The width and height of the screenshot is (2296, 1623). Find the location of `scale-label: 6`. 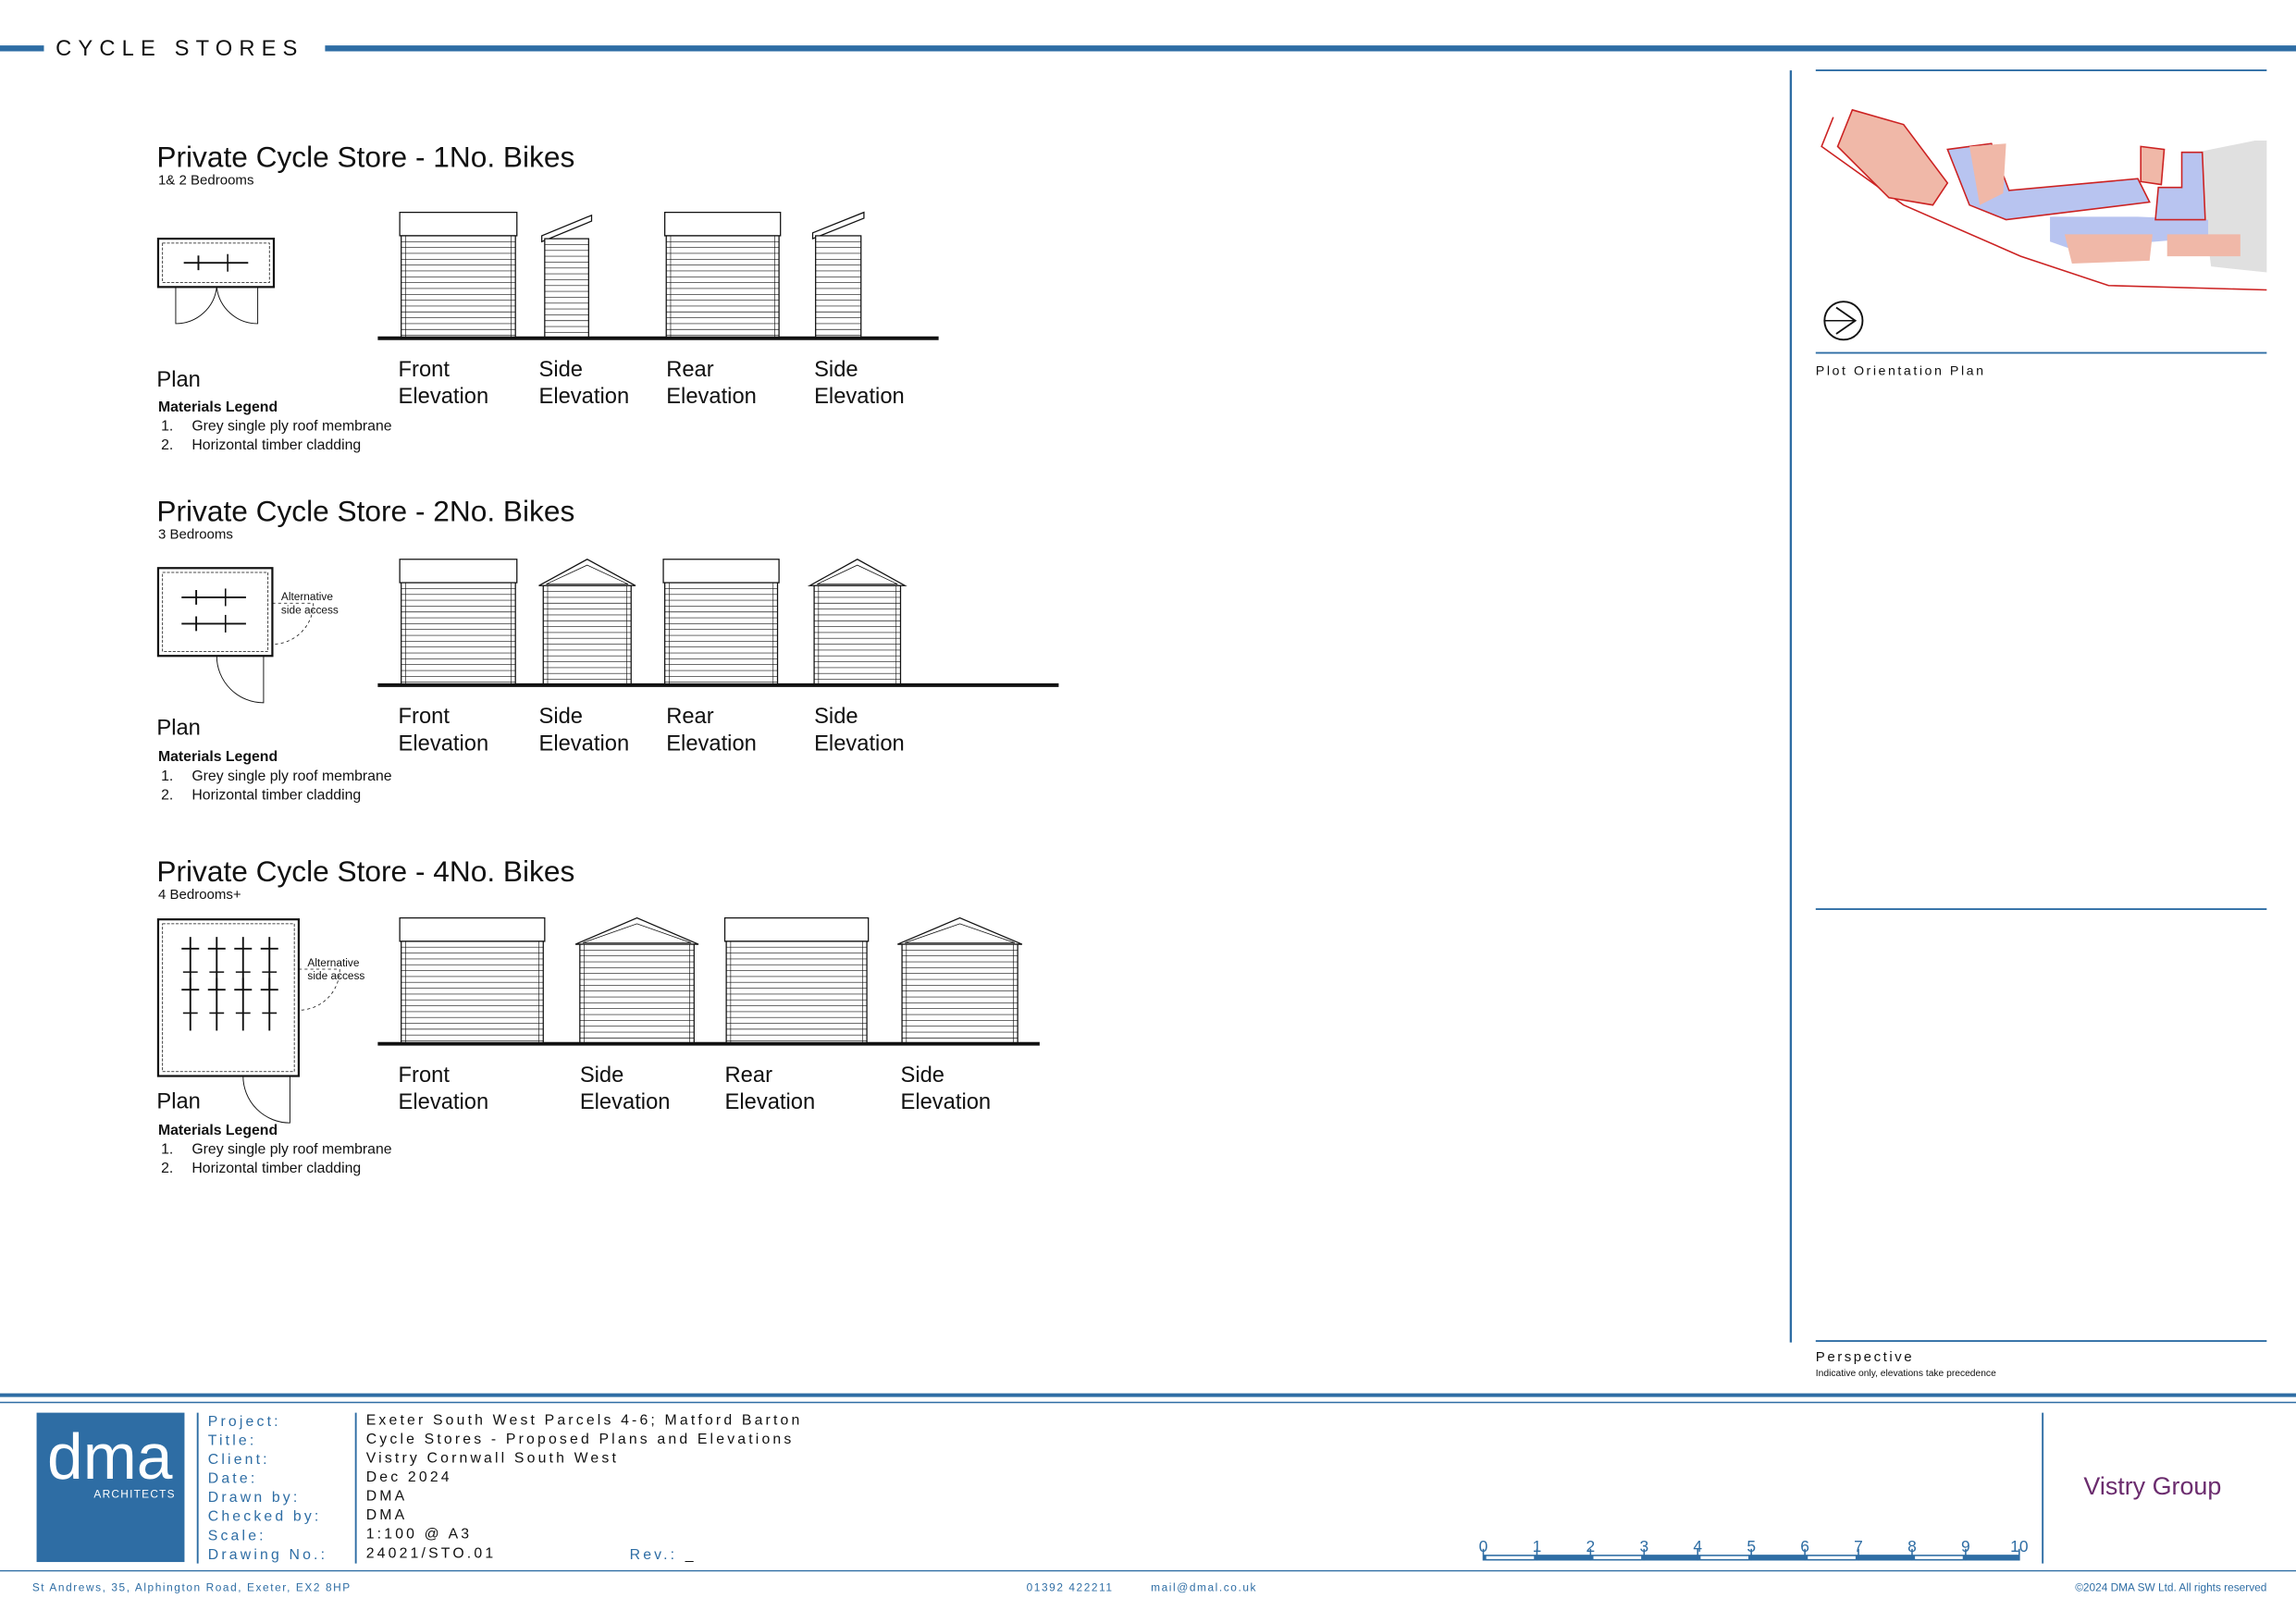

scale-label: 6 is located at coordinates (1804, 1546).